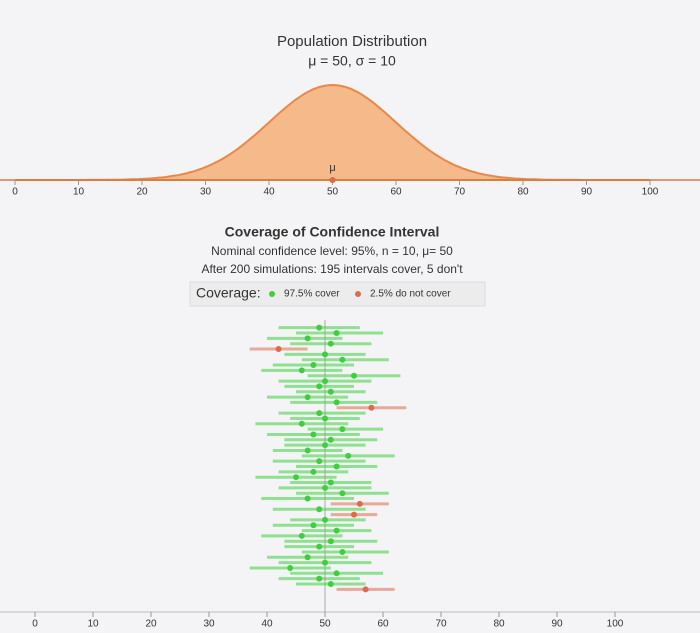  What do you see at coordinates (352, 41) in the screenshot?
I see `dist-title: Population Distribution` at bounding box center [352, 41].